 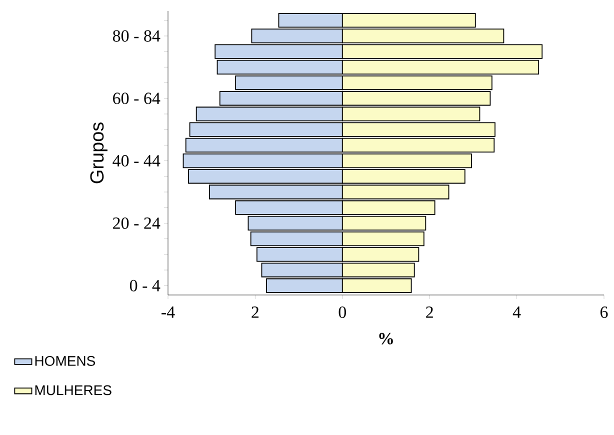 What do you see at coordinates (65, 361) in the screenshot?
I see `legend-label: HOMENS` at bounding box center [65, 361].